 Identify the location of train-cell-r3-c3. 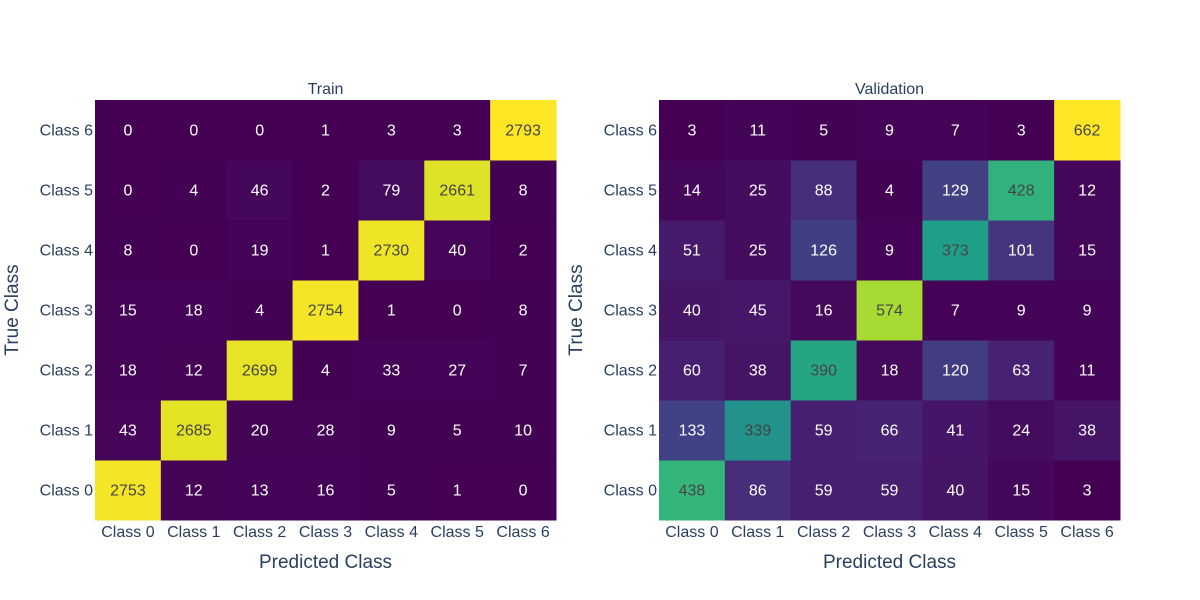
(325, 310).